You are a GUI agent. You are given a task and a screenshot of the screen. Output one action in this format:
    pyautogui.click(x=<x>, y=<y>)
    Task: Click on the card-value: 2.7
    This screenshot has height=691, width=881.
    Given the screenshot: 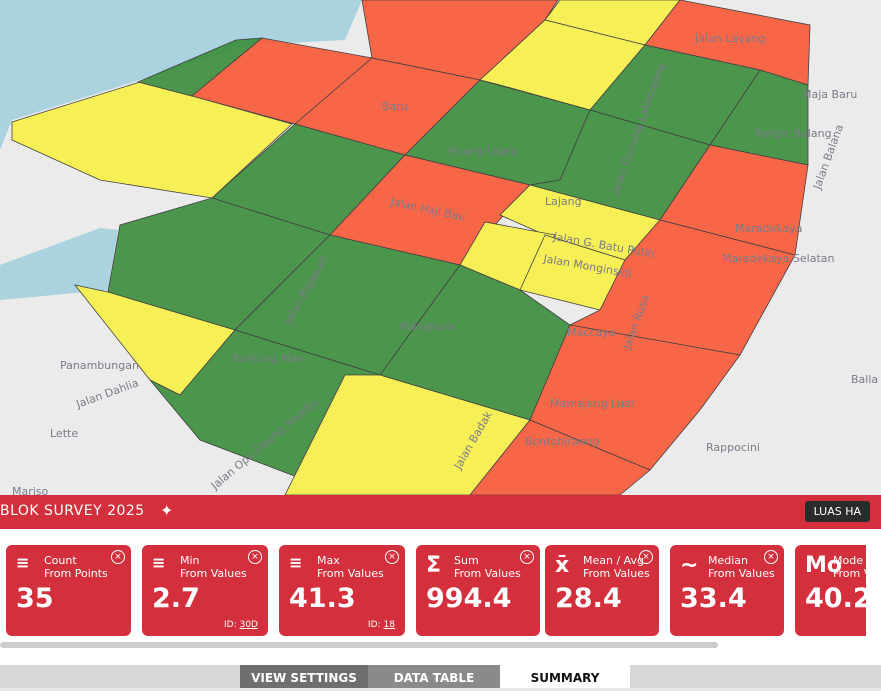 What is the action you would take?
    pyautogui.click(x=176, y=598)
    